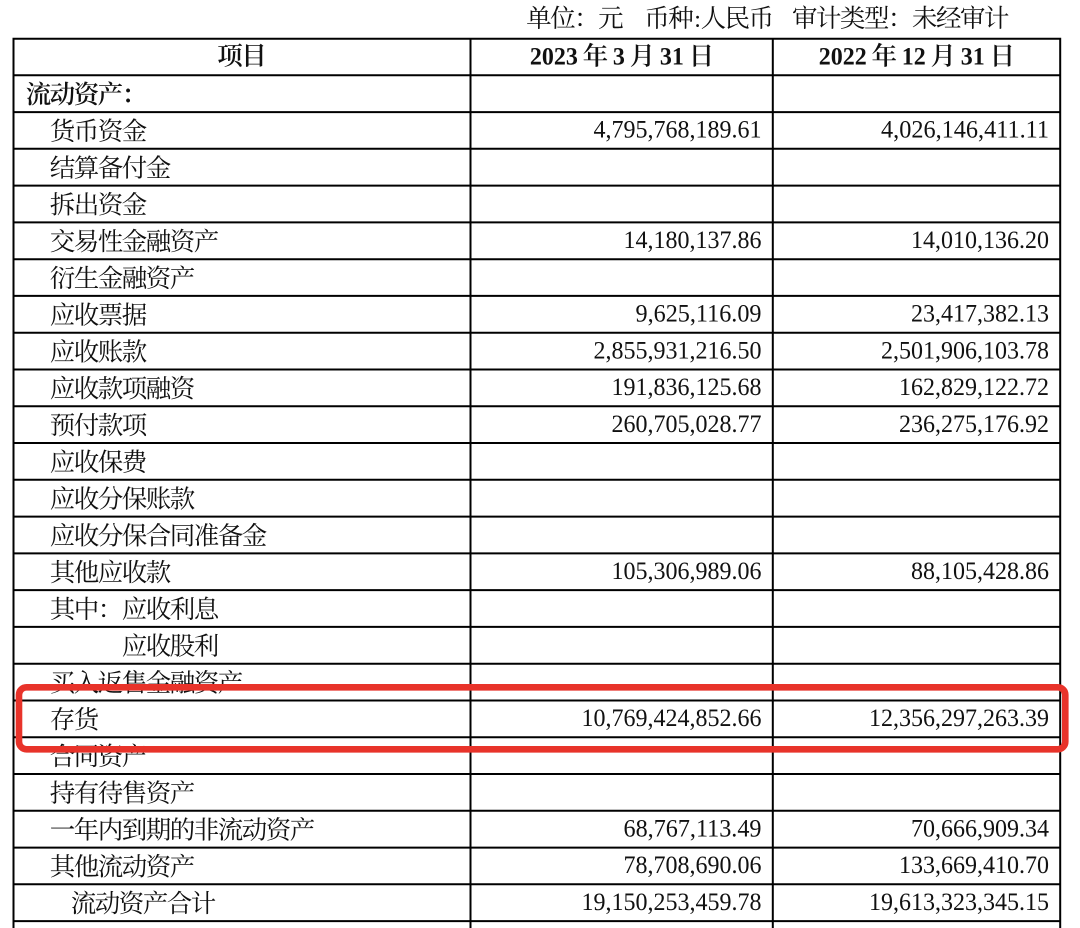  What do you see at coordinates (693, 240) in the screenshot?
I see `svg-text: 14,180,137.86` at bounding box center [693, 240].